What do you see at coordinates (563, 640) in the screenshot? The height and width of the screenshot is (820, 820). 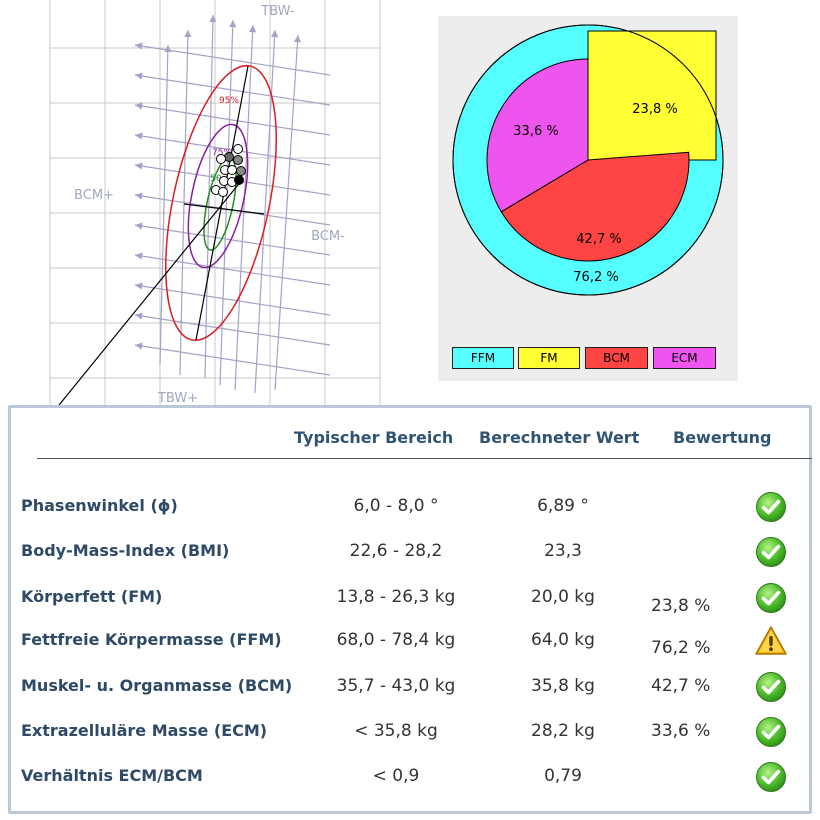 I see `row-value: 64,0 kg` at bounding box center [563, 640].